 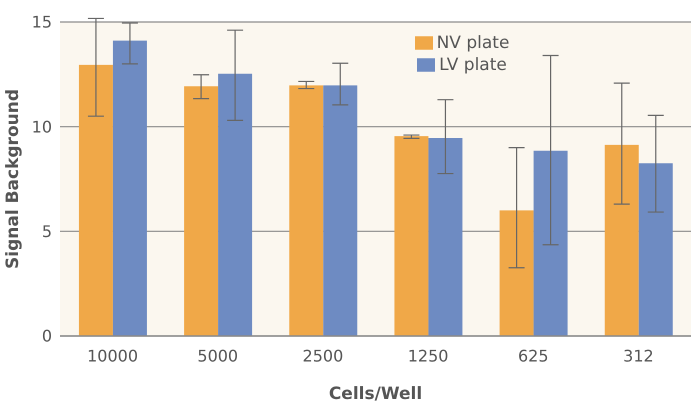 What do you see at coordinates (47, 336) in the screenshot?
I see `y-tick-label: 0` at bounding box center [47, 336].